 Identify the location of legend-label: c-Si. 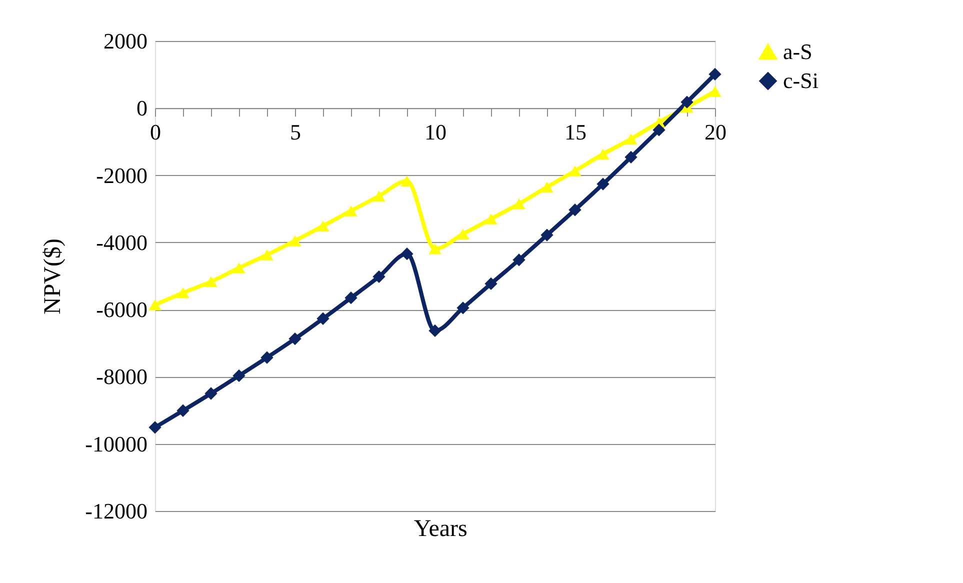
(800, 80).